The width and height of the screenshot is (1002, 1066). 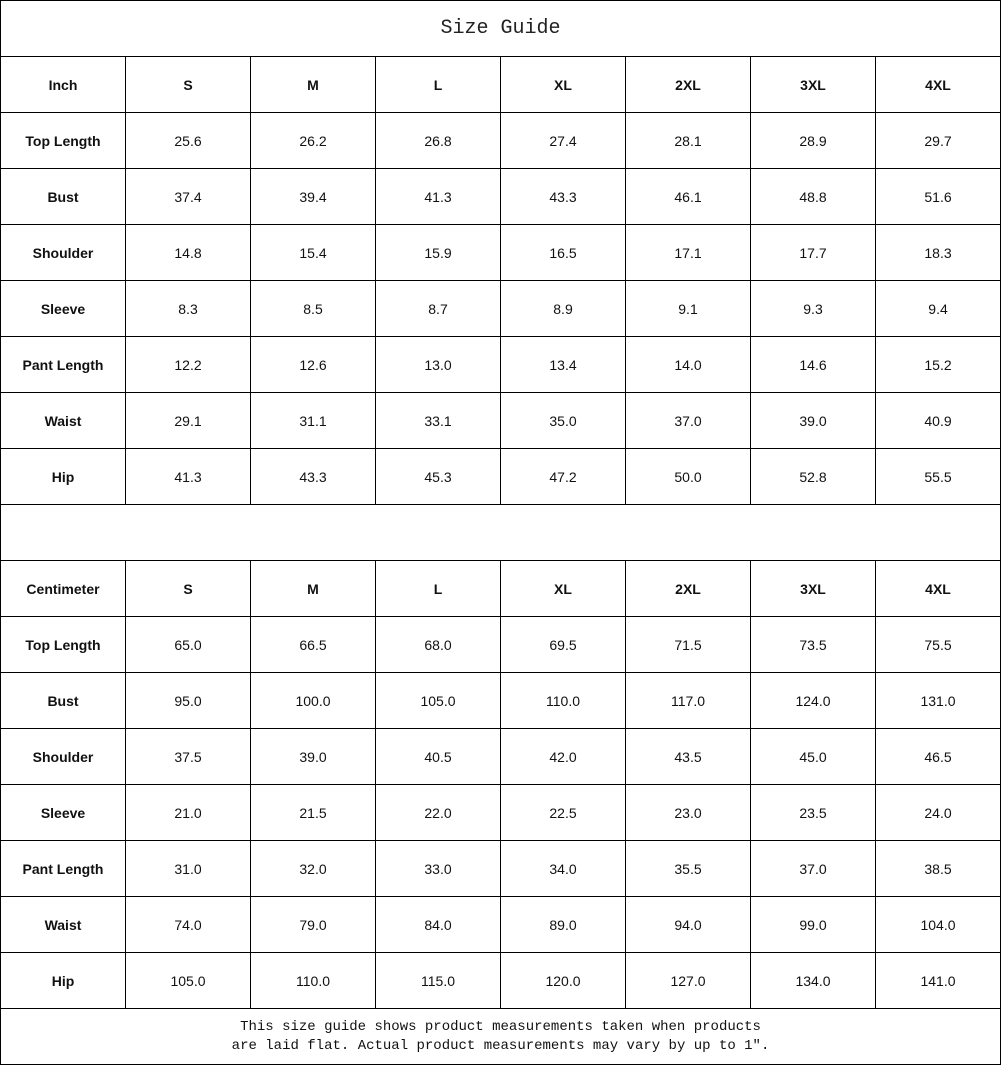 I want to click on measurement-cell: 13.4, so click(x=563, y=364).